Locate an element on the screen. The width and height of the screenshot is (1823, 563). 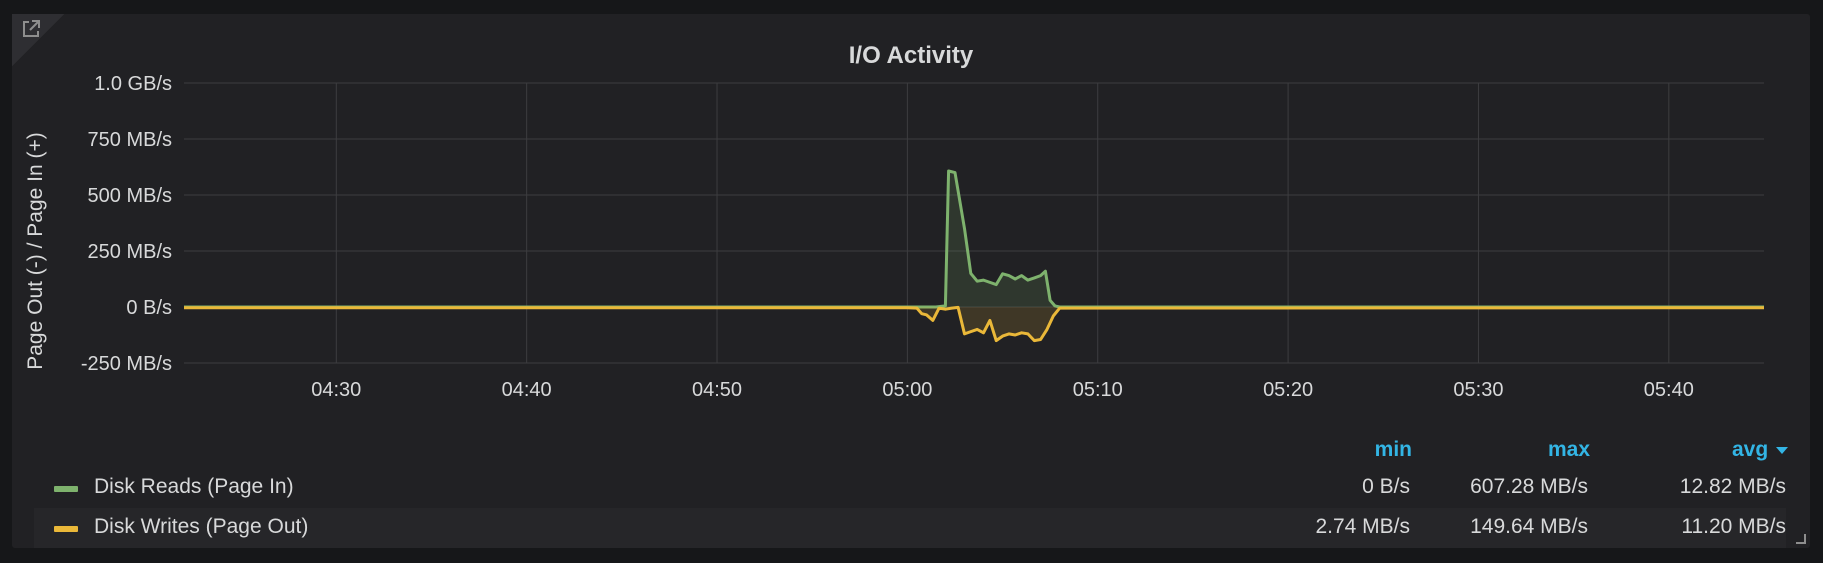
x-tick-label: 05:30 is located at coordinates (1478, 390).